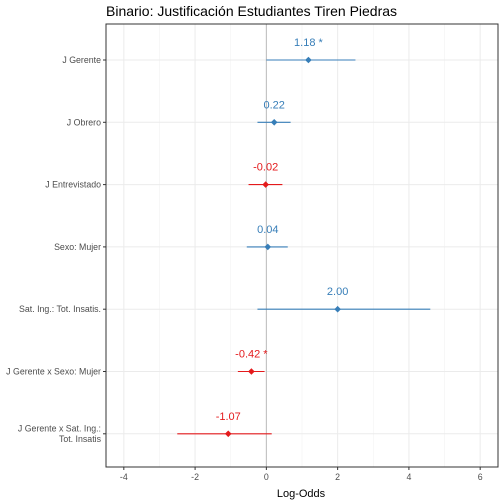 Image resolution: width=504 pixels, height=504 pixels. I want to click on estimate-label: 1.18 *, so click(308, 43).